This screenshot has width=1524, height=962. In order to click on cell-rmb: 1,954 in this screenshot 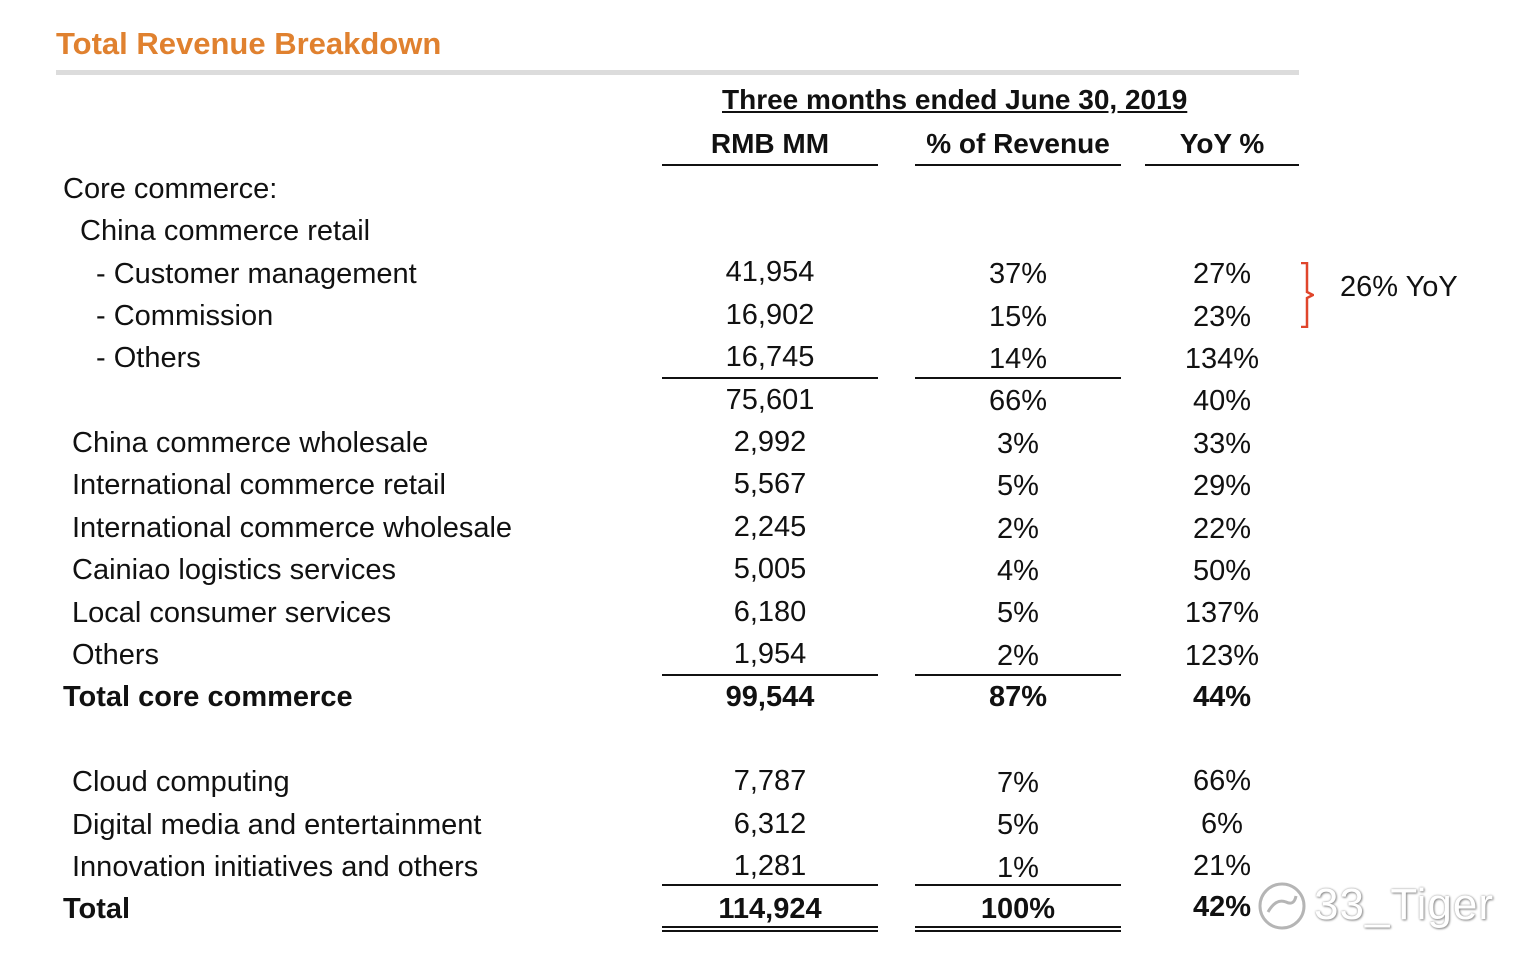, I will do `click(770, 654)`.